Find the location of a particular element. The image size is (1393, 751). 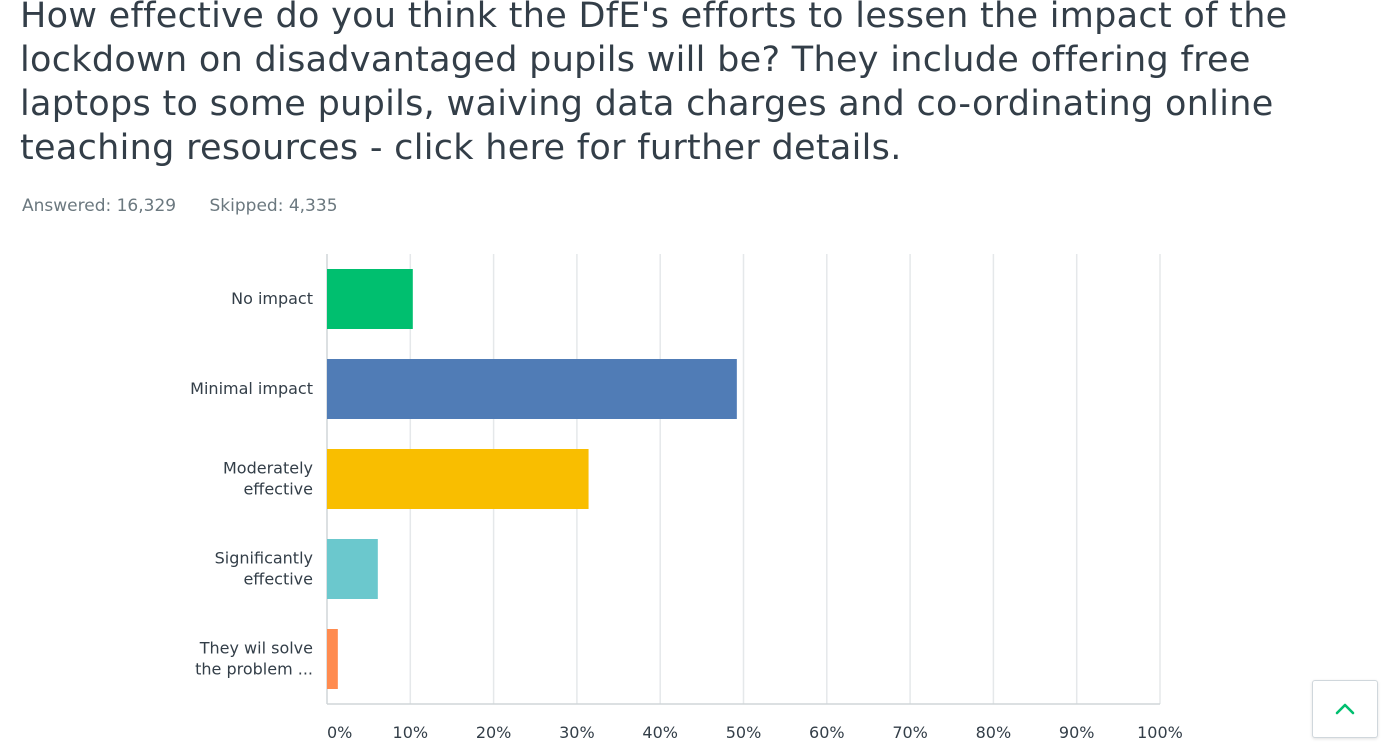

x-tick-label: 60% is located at coordinates (827, 732).